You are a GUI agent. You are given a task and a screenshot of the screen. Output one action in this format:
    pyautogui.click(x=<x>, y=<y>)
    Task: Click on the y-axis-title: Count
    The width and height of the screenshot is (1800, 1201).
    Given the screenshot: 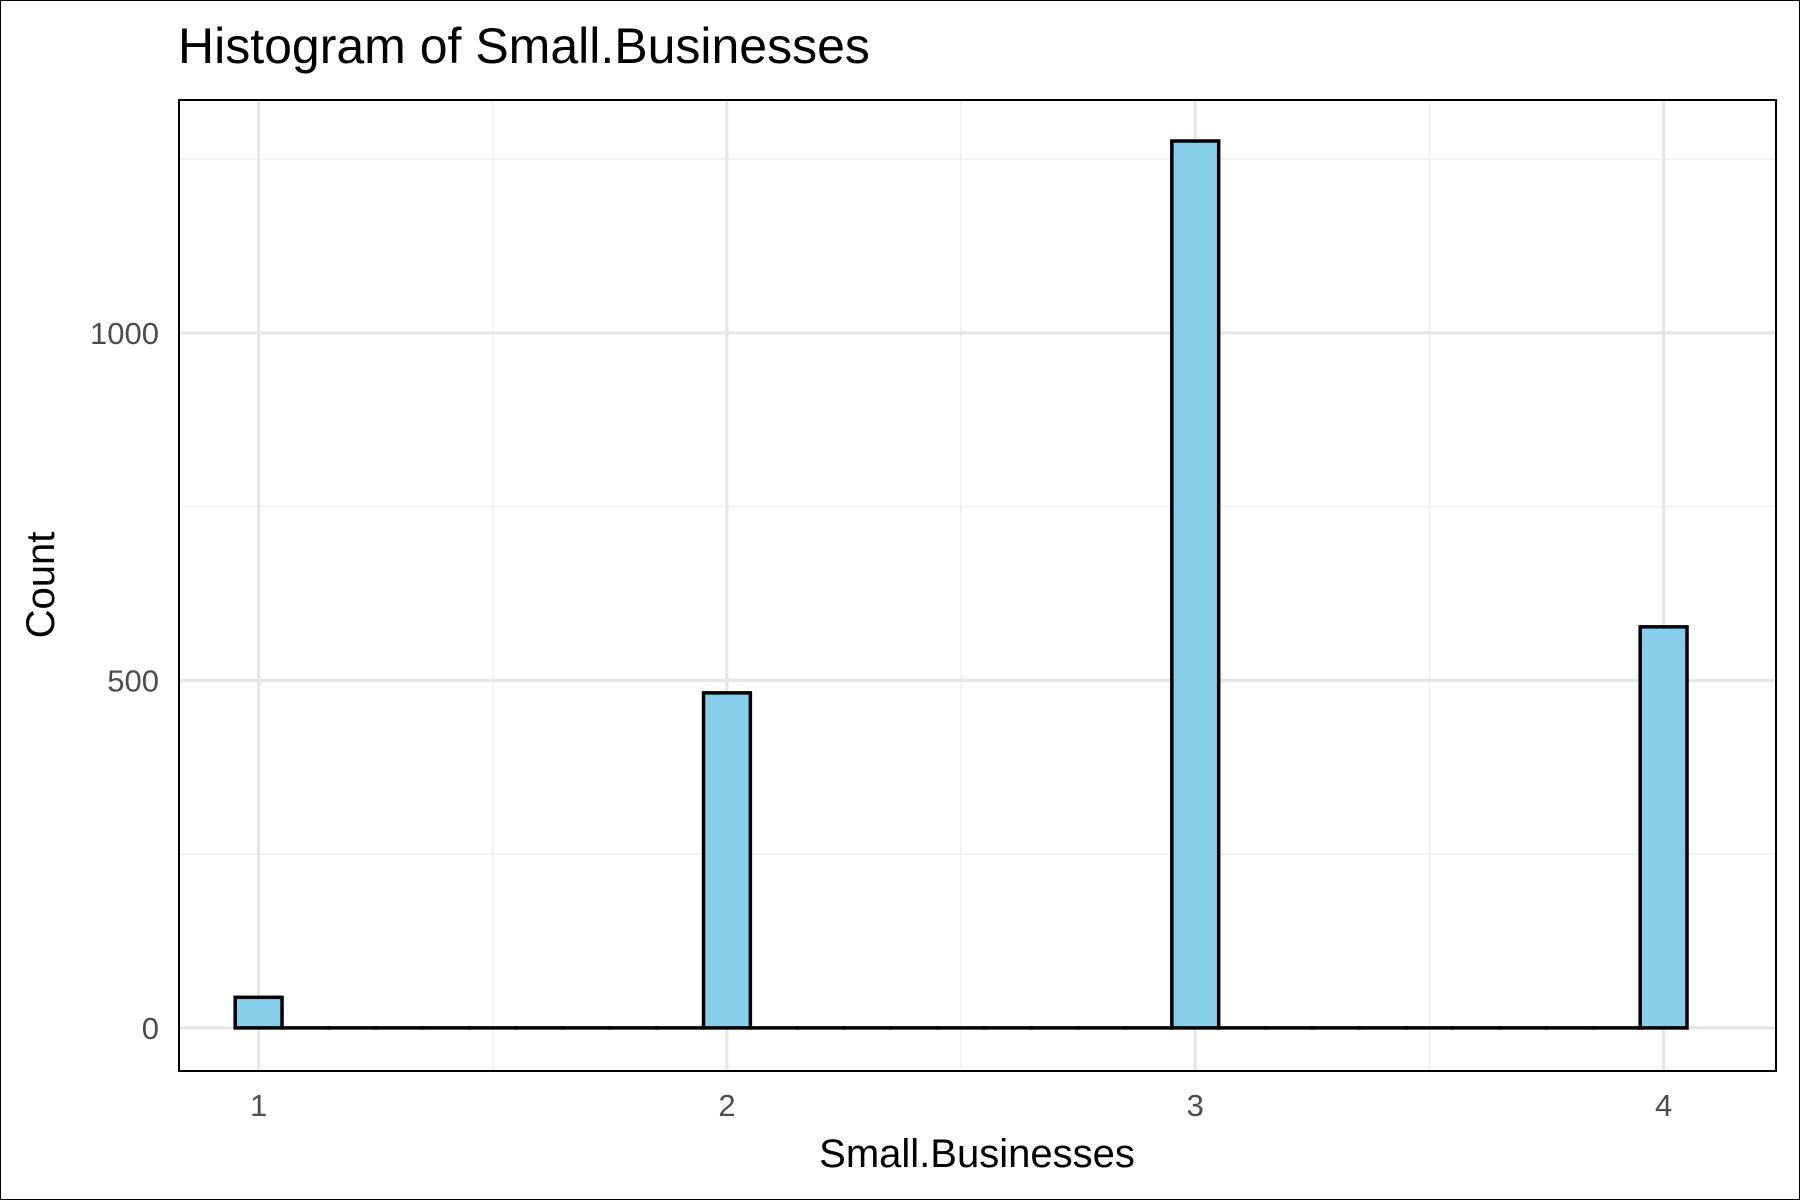 What is the action you would take?
    pyautogui.click(x=41, y=585)
    